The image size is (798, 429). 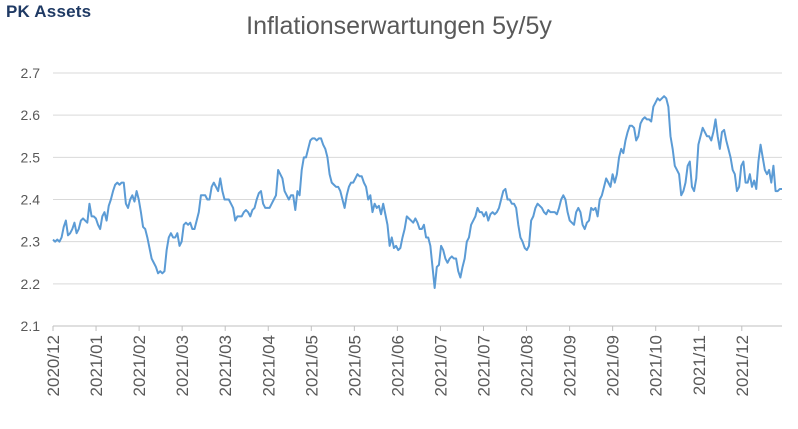 I want to click on y-tick-label: 2.4, so click(x=31, y=200).